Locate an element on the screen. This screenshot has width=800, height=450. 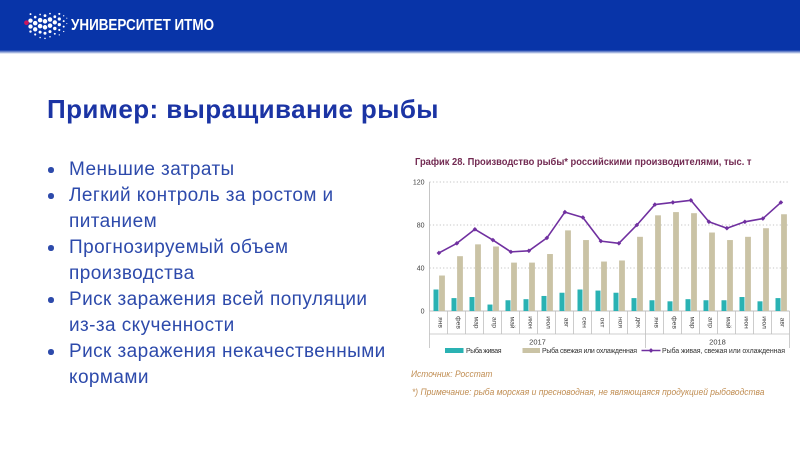
svg-text: сен is located at coordinates (584, 322).